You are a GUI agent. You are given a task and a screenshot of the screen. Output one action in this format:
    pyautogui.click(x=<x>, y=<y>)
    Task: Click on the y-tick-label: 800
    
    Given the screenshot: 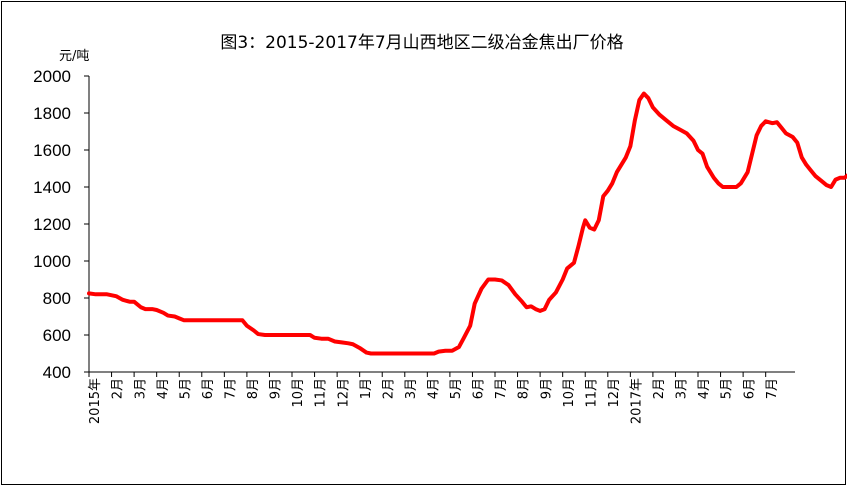 What is the action you would take?
    pyautogui.click(x=57, y=298)
    